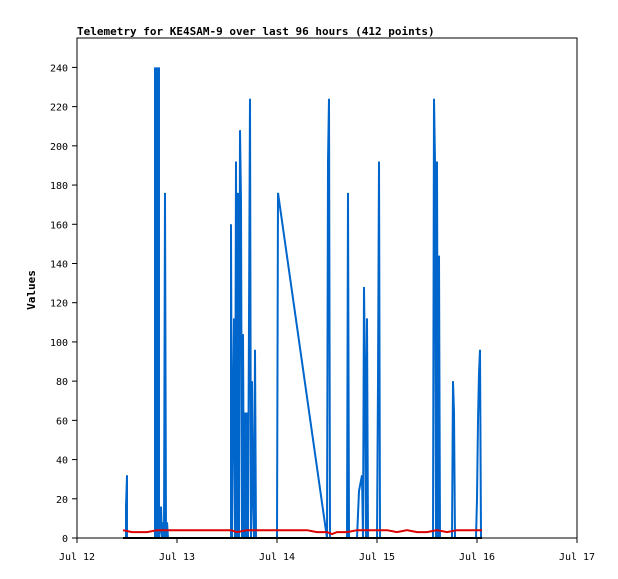  I want to click on y-tick-label: 220, so click(59, 108).